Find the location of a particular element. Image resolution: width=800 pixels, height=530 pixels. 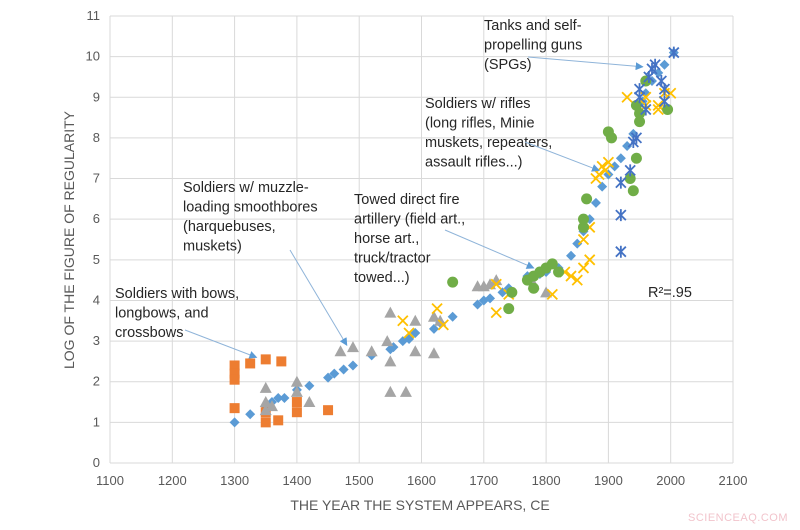

y-tick-label: 0 is located at coordinates (96, 462).